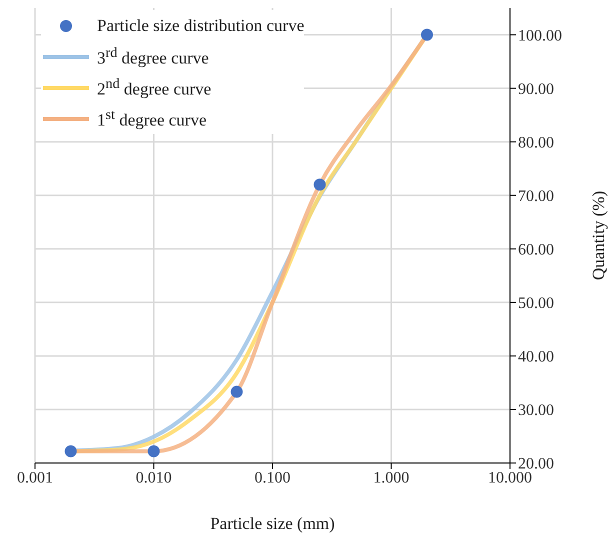 Image resolution: width=614 pixels, height=540 pixels. I want to click on x-axis-title: Particle size (mm), so click(272, 523).